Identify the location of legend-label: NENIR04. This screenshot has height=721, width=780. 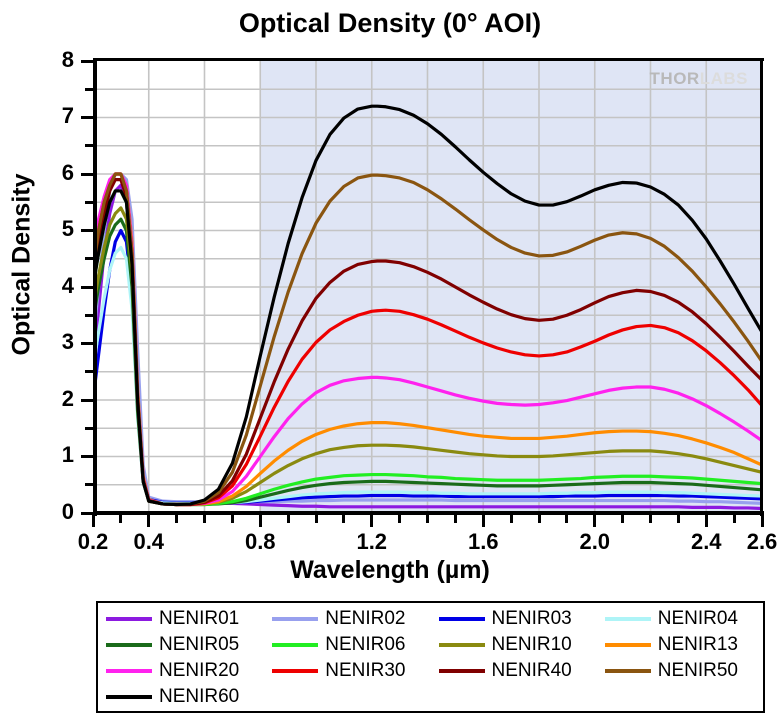
(697, 618).